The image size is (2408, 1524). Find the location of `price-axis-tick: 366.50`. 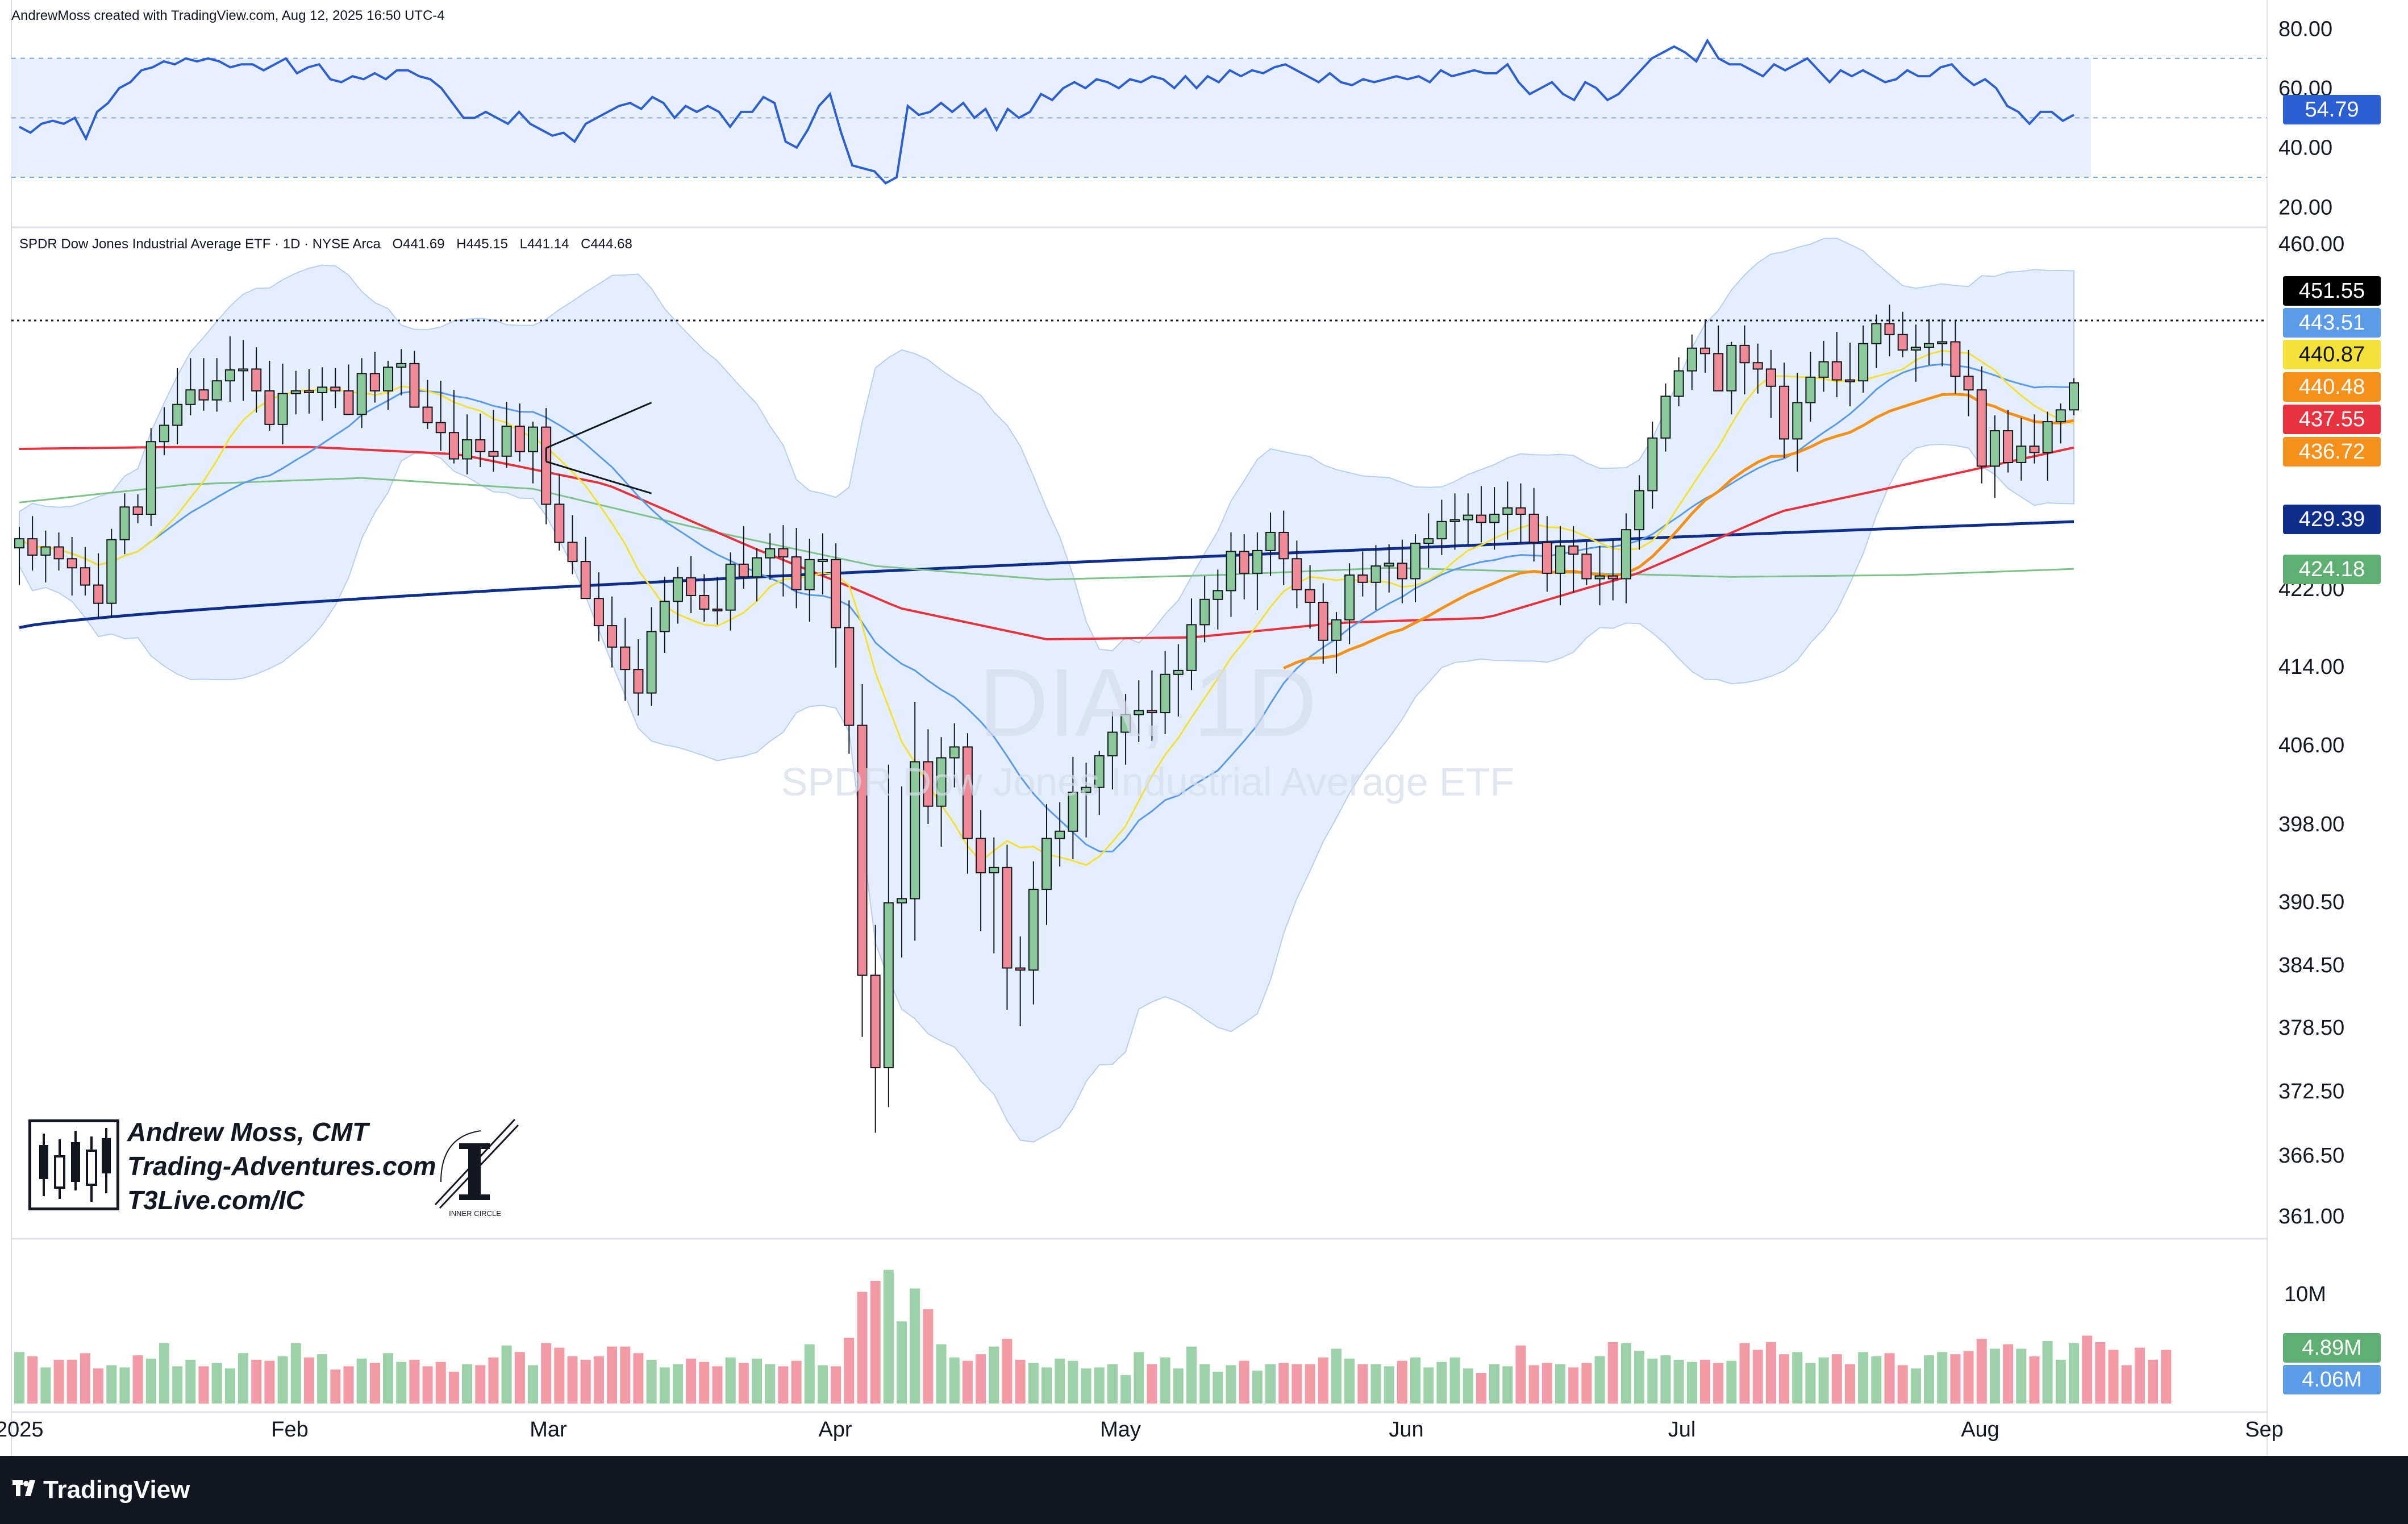

price-axis-tick: 366.50 is located at coordinates (2311, 1156).